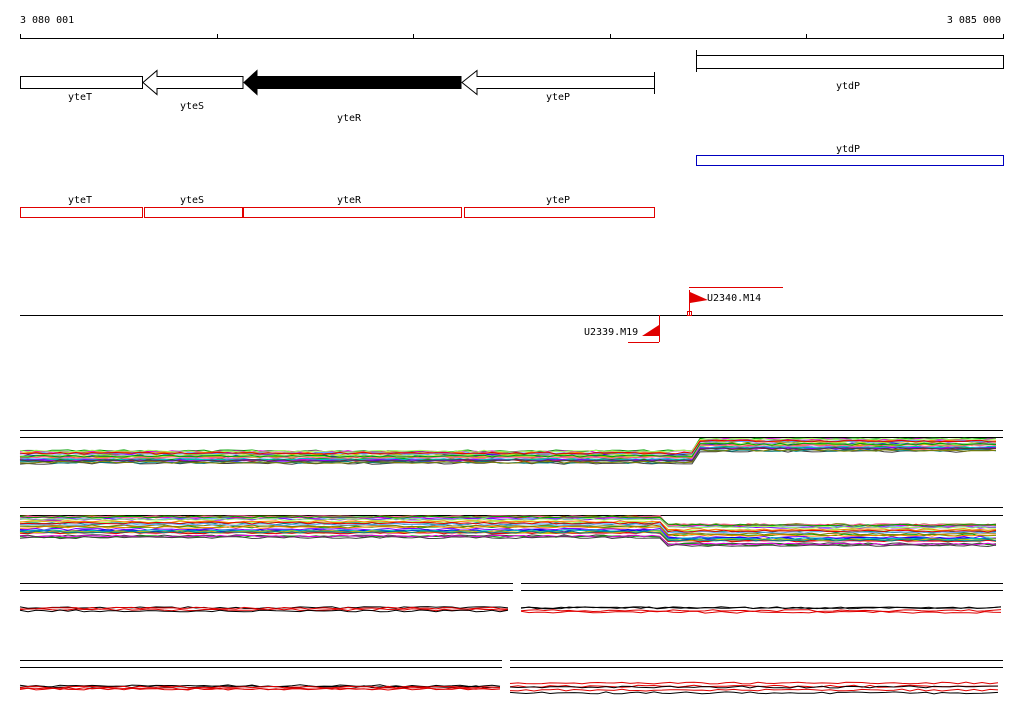 This screenshot has width=1024, height=714. What do you see at coordinates (850, 160) in the screenshot?
I see `transcript-box` at bounding box center [850, 160].